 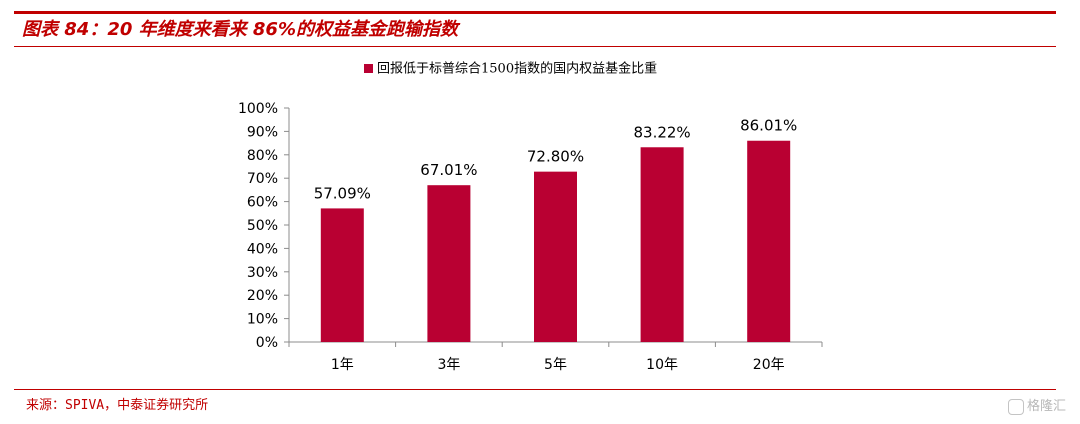 What do you see at coordinates (517, 69) in the screenshot?
I see `legend-label: 回报低于标普综合1500指数的国内权益基金比重` at bounding box center [517, 69].